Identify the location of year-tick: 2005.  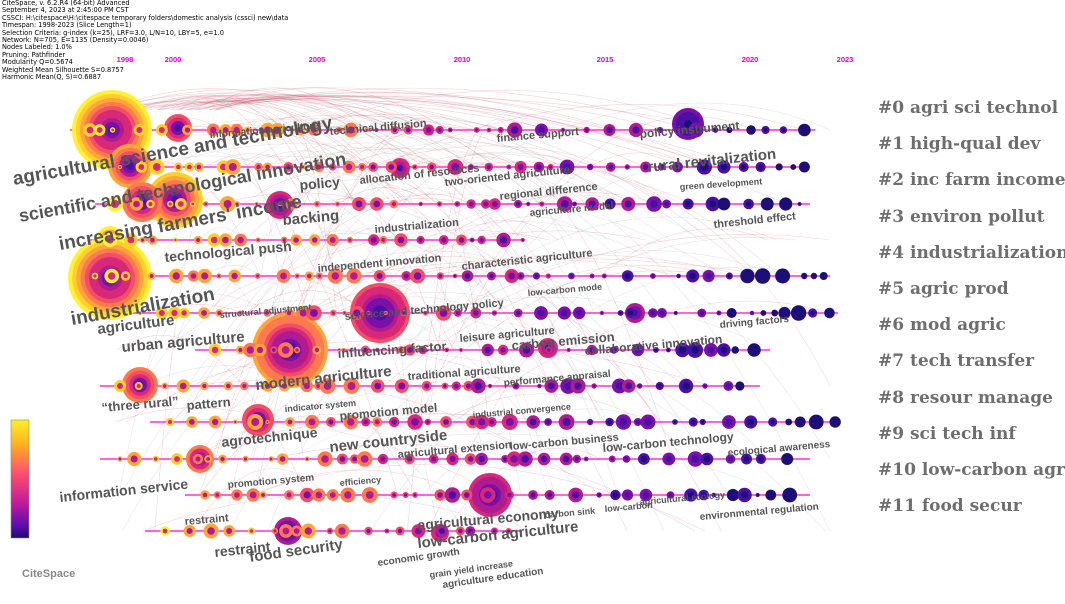
(317, 59).